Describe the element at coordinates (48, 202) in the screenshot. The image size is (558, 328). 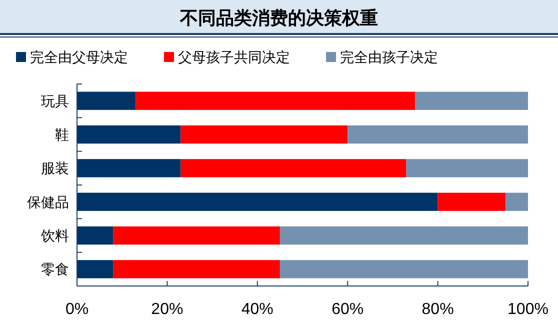
I see `y-tick-label: 保健品` at that location.